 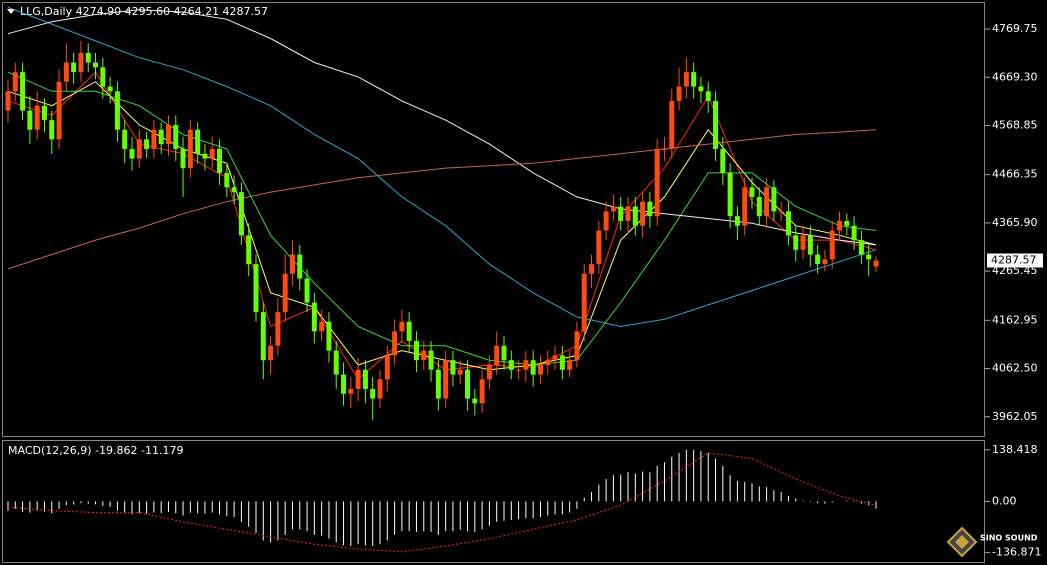 What do you see at coordinates (1009, 538) in the screenshot?
I see `watermark-text: SINO SOUND` at bounding box center [1009, 538].